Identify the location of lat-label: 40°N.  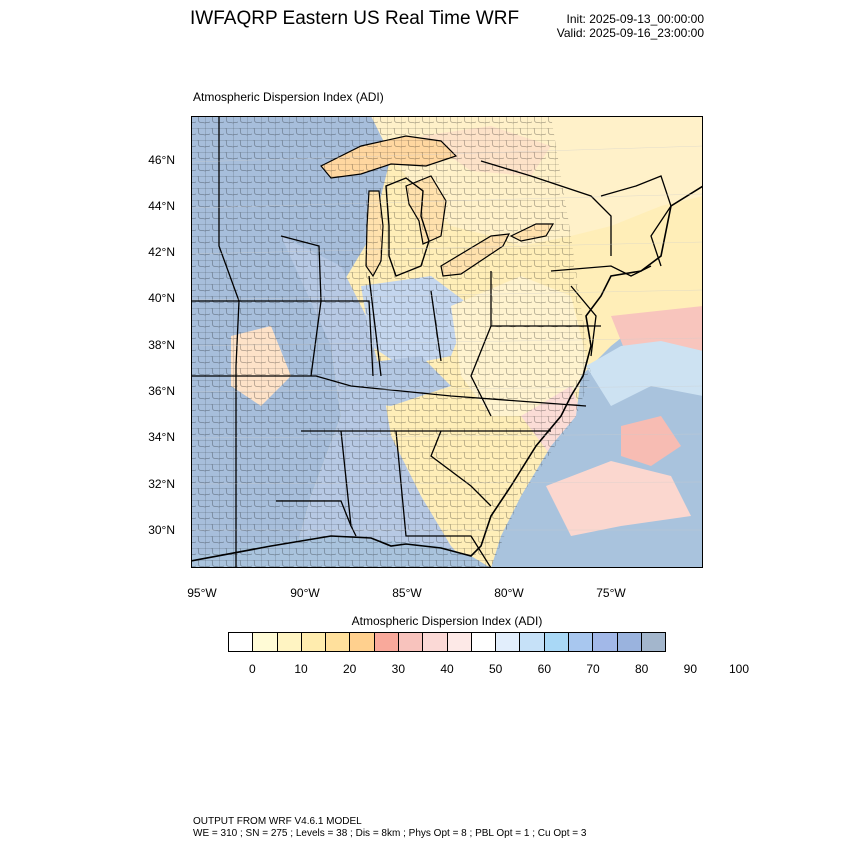
(161, 298).